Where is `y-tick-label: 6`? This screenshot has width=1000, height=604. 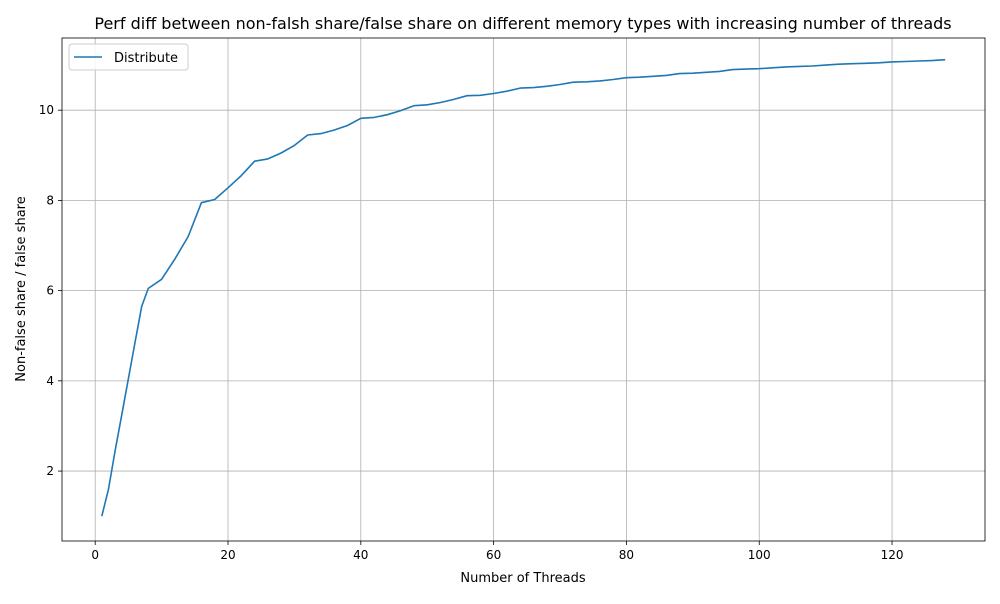
y-tick-label: 6 is located at coordinates (50, 291).